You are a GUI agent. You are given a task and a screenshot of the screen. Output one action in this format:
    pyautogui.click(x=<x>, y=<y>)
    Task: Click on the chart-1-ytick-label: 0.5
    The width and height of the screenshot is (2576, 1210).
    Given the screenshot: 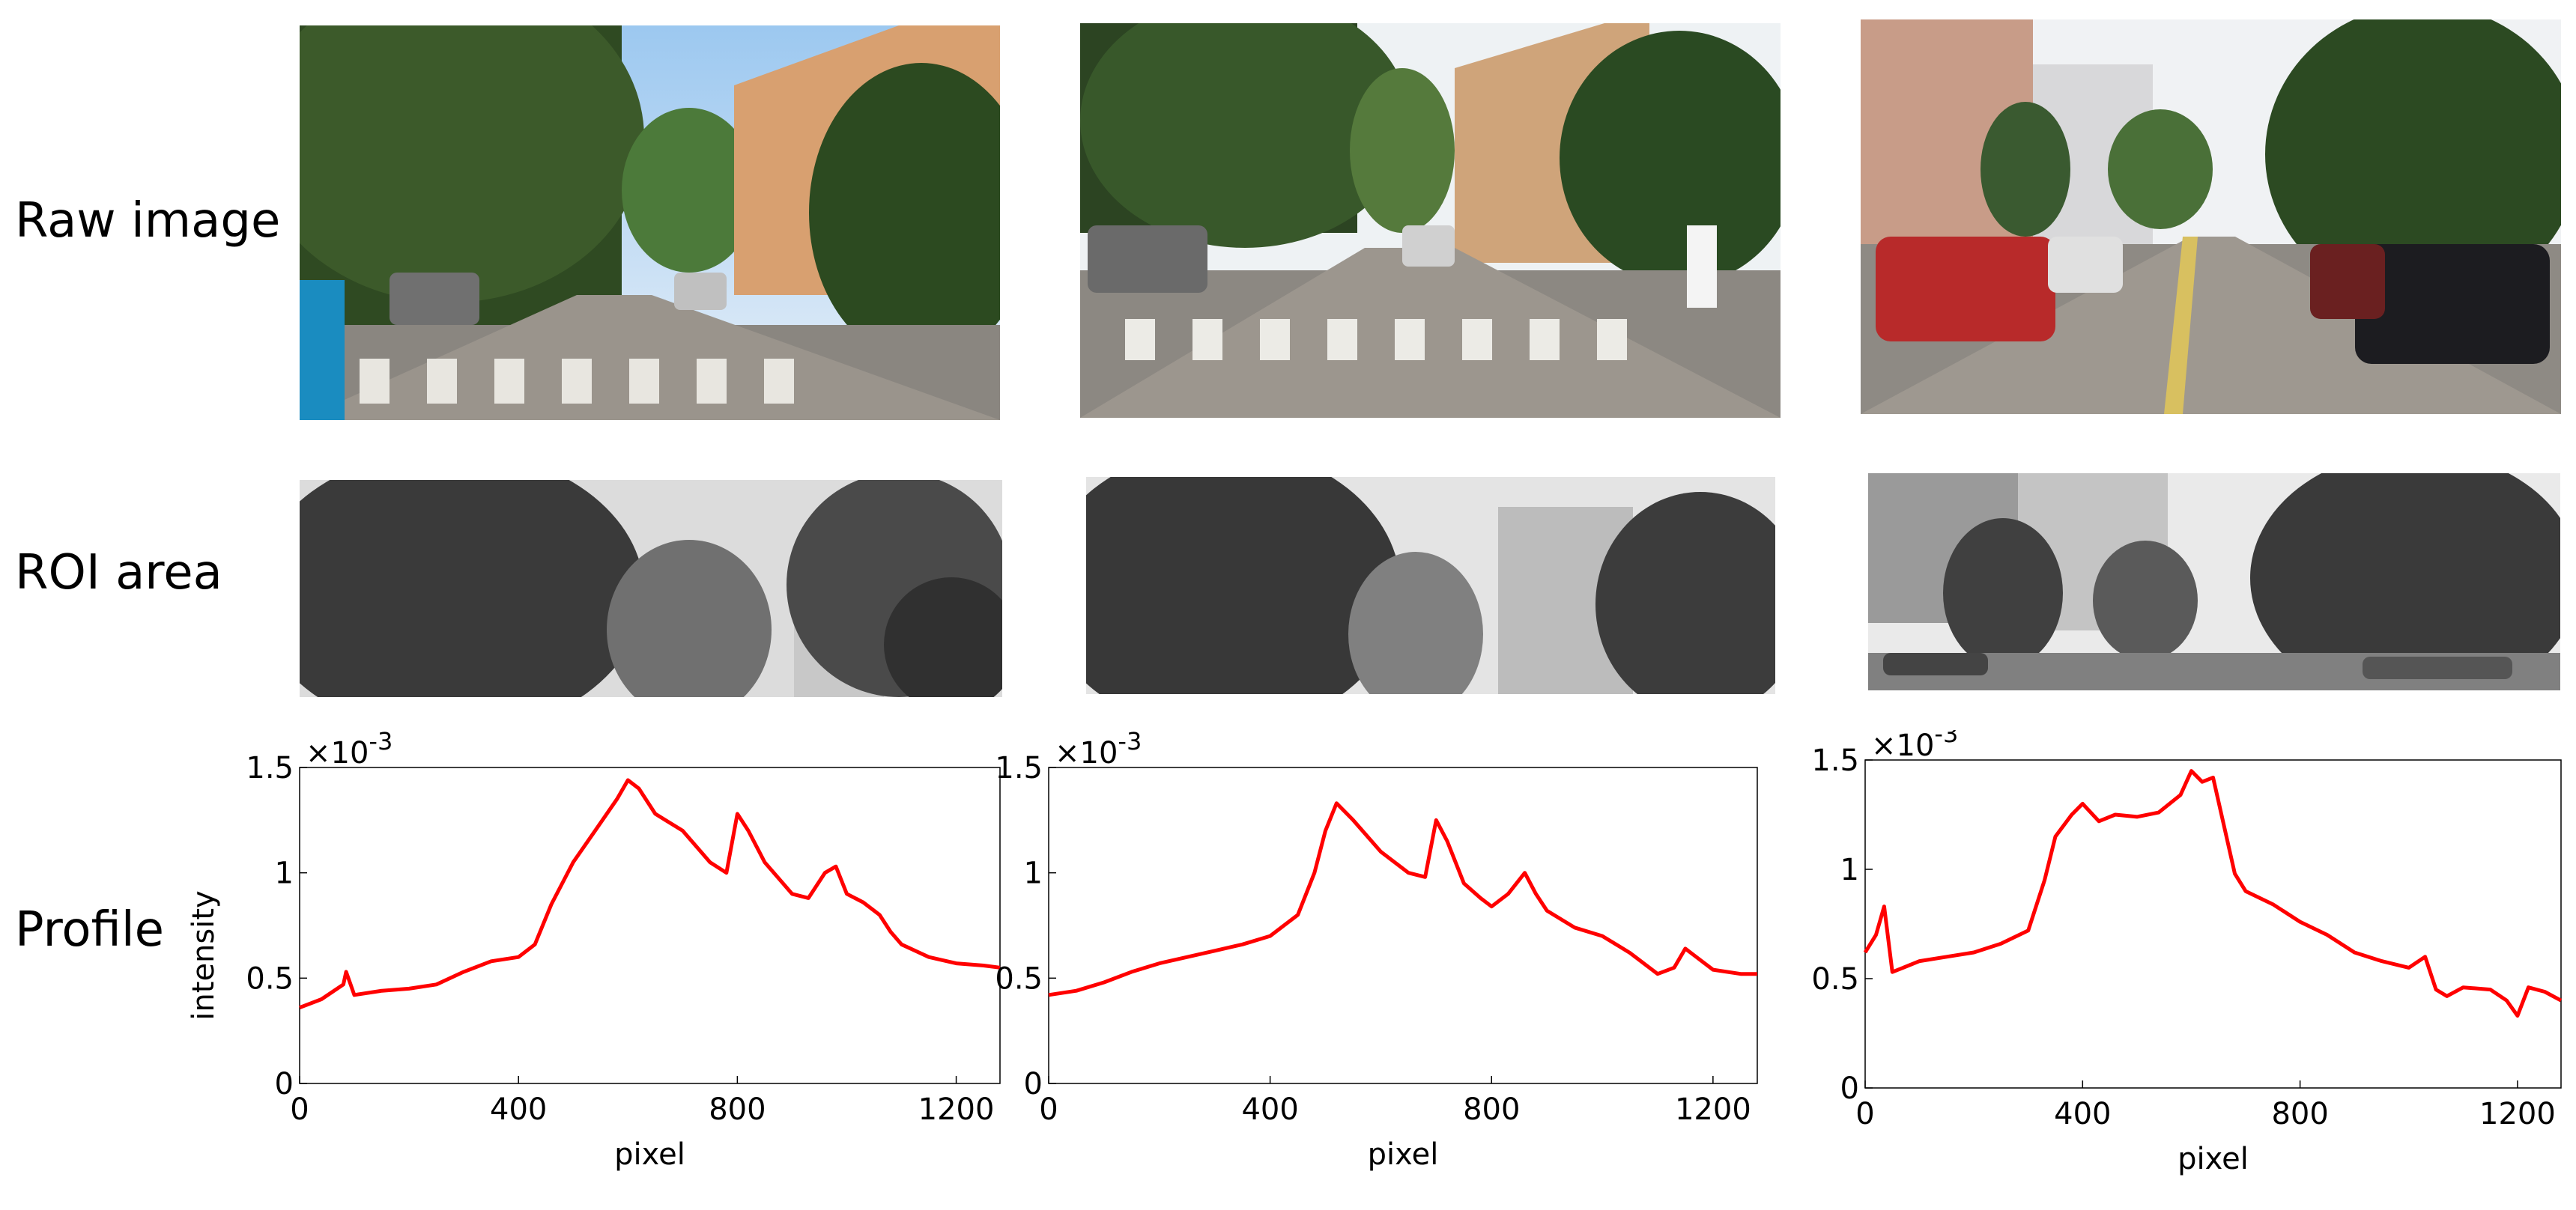 What is the action you would take?
    pyautogui.click(x=270, y=979)
    